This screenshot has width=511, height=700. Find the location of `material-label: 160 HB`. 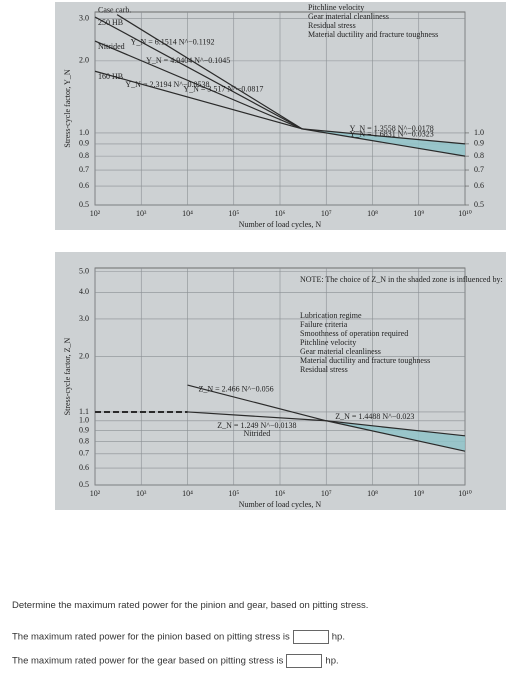

material-label: 160 HB is located at coordinates (110, 76).